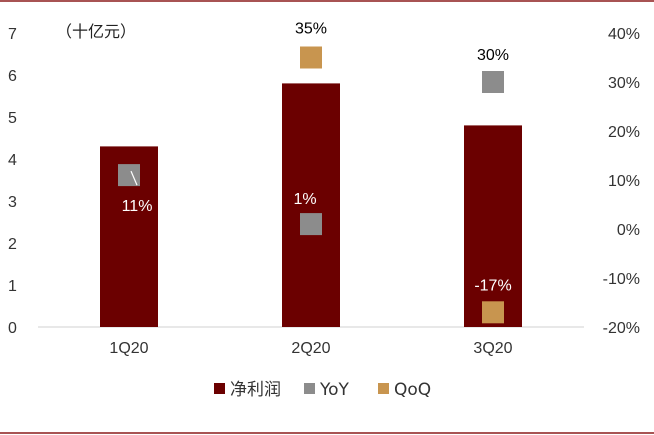 The width and height of the screenshot is (654, 435). I want to click on leader-line, so click(134, 178).